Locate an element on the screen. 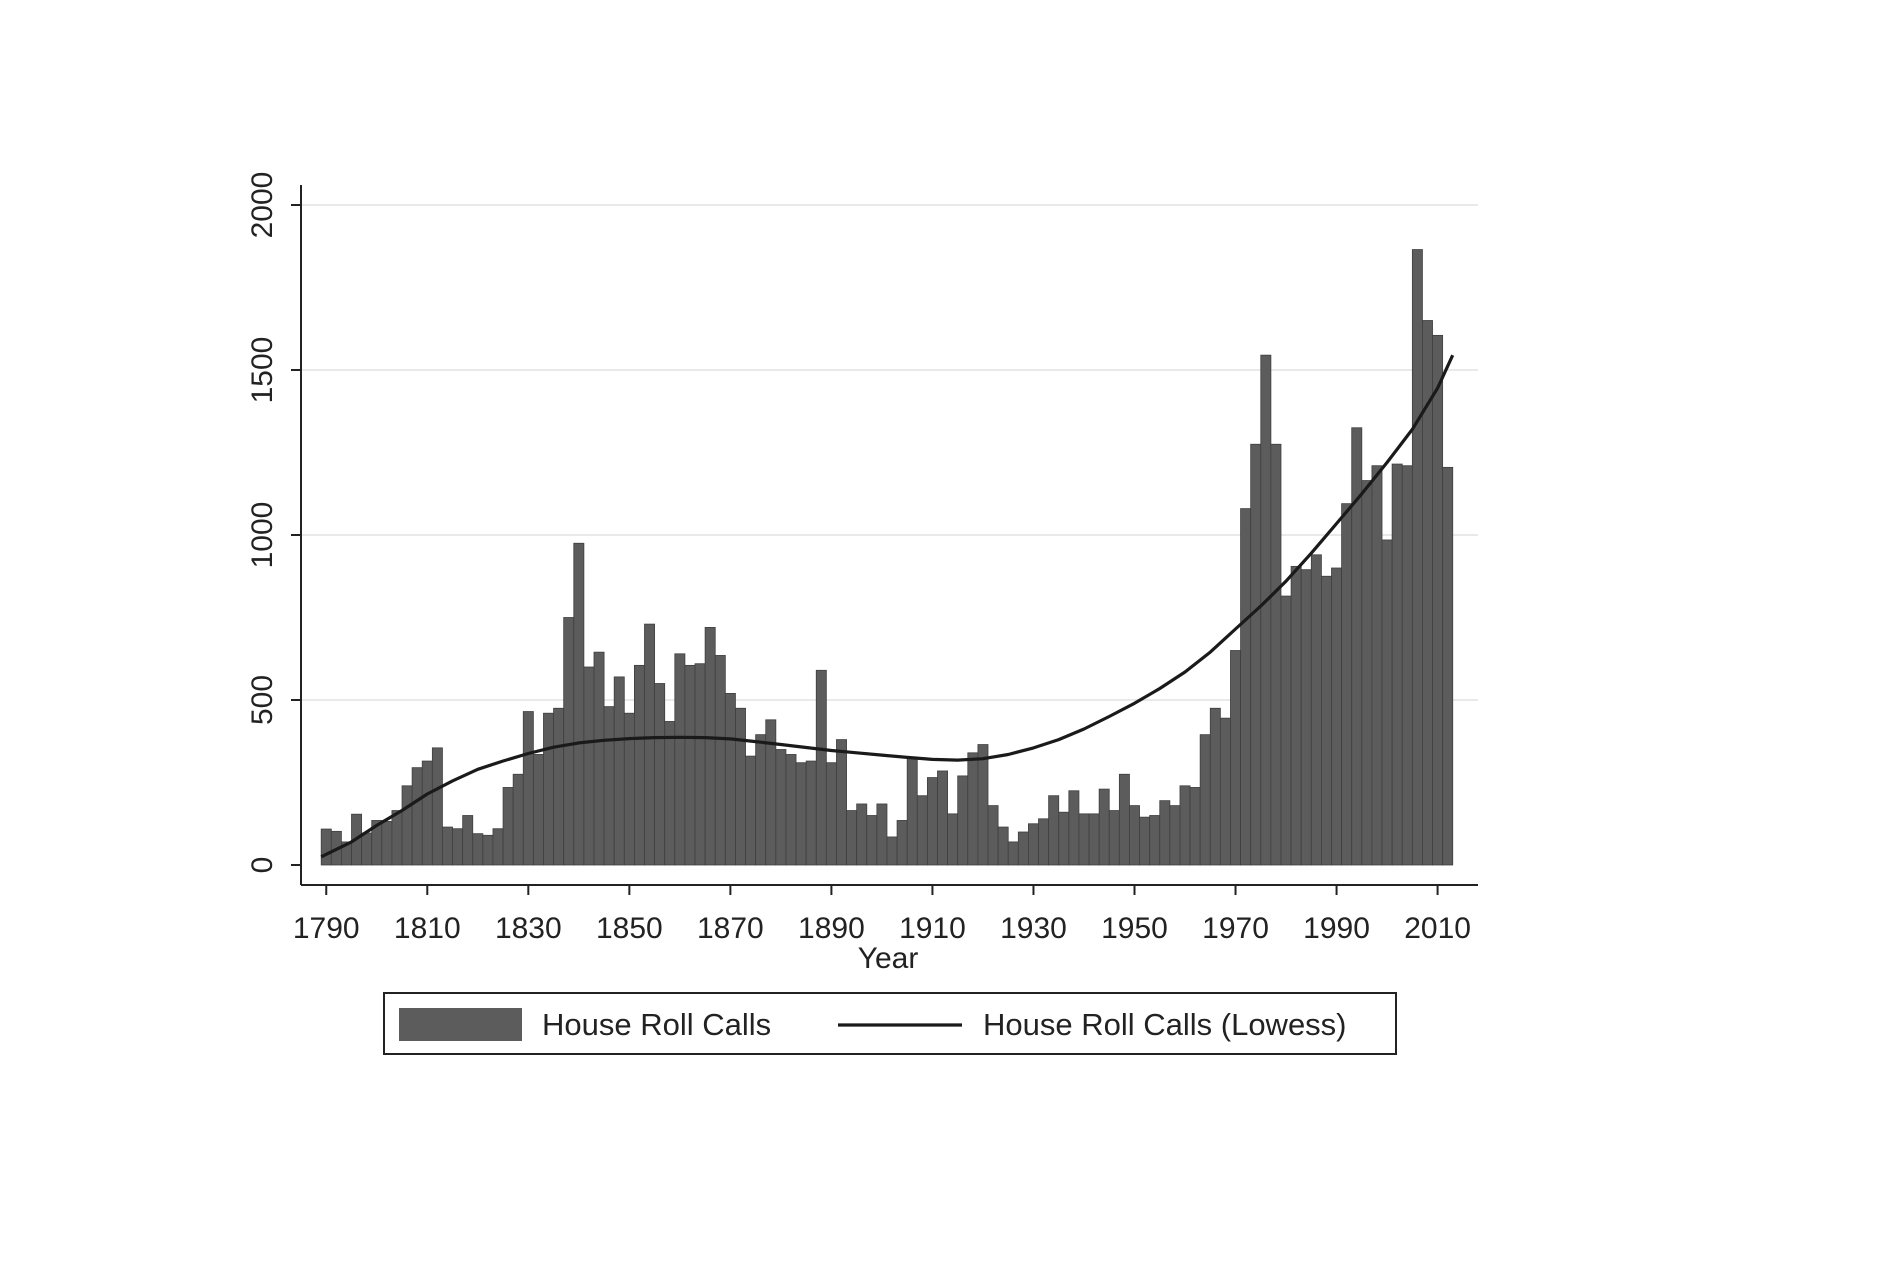 Image resolution: width=1895 pixels, height=1263 pixels. x-tick-label: 1830 is located at coordinates (528, 928).